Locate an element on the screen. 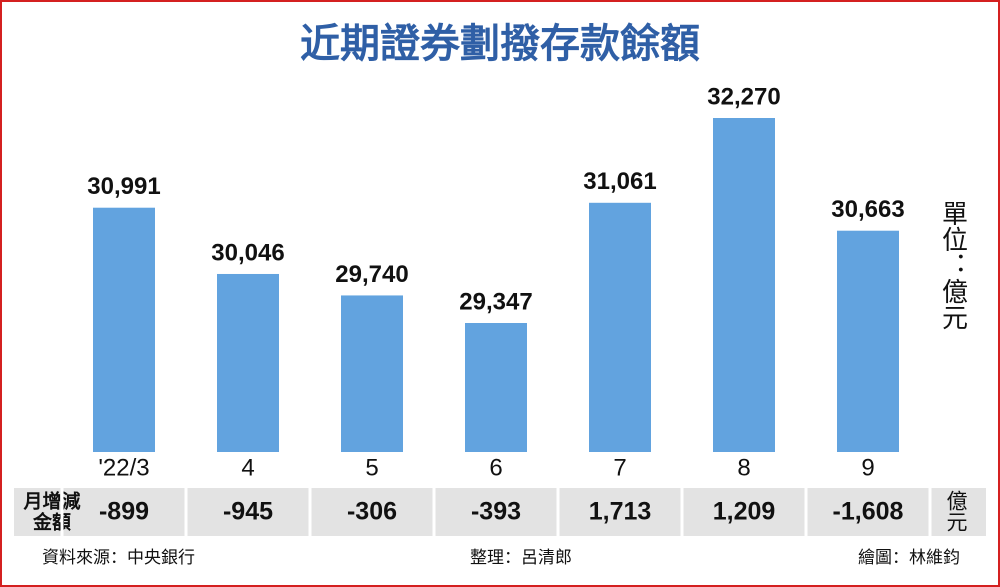 This screenshot has height=587, width=1000. table-value: 1,209 is located at coordinates (744, 512).